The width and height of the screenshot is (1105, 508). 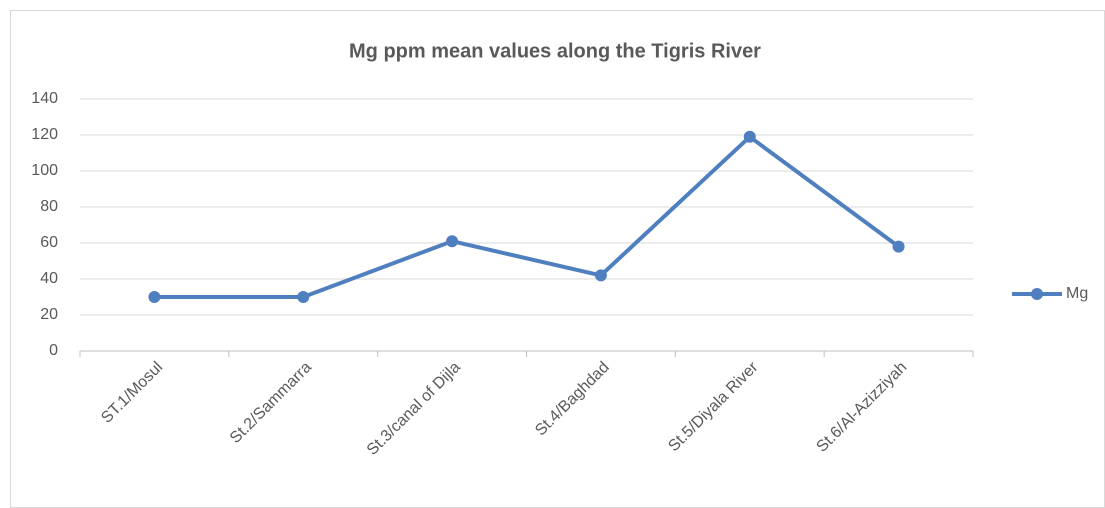 I want to click on y-tick-label: 60, so click(x=49, y=242).